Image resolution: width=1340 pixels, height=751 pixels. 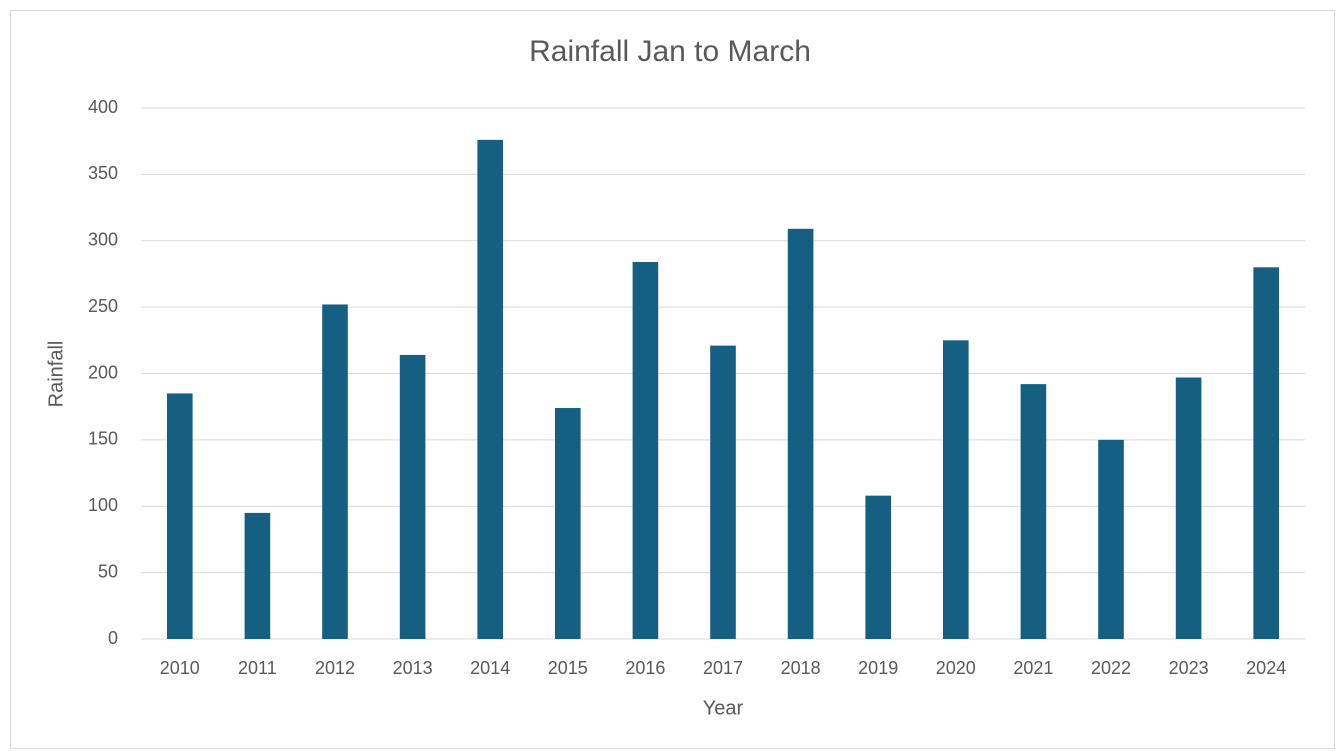 I want to click on x-tick-label: 2011, so click(x=257, y=668).